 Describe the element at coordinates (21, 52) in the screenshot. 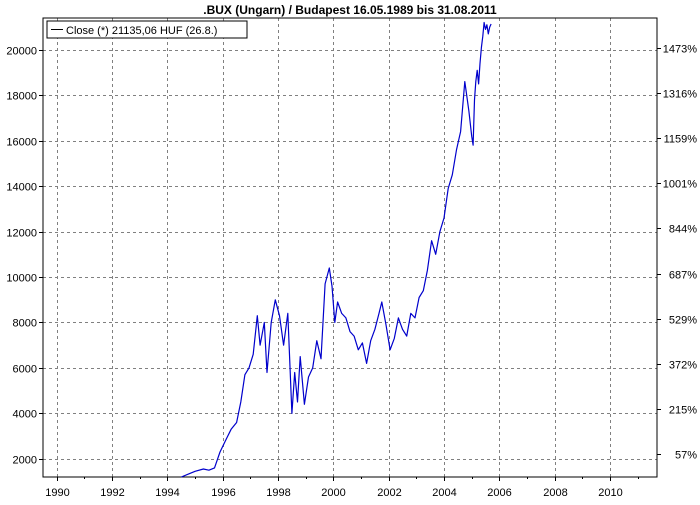

I see `y-tick-label: 20000` at that location.